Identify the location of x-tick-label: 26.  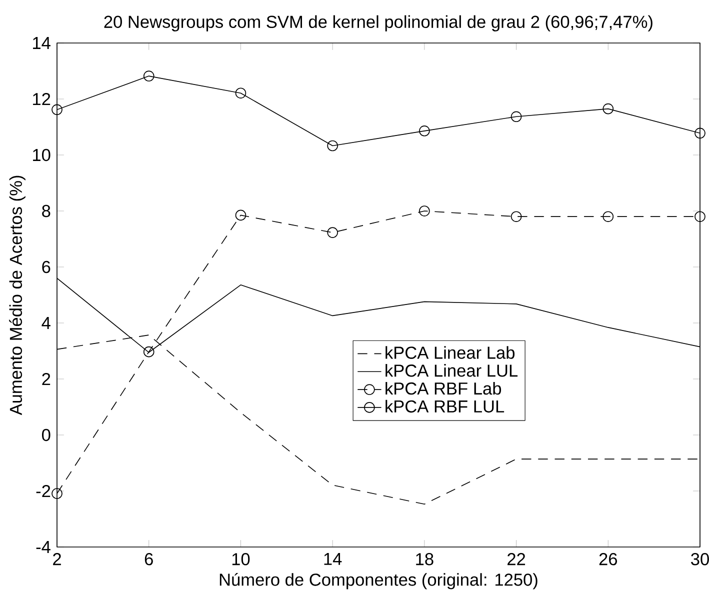
(608, 559).